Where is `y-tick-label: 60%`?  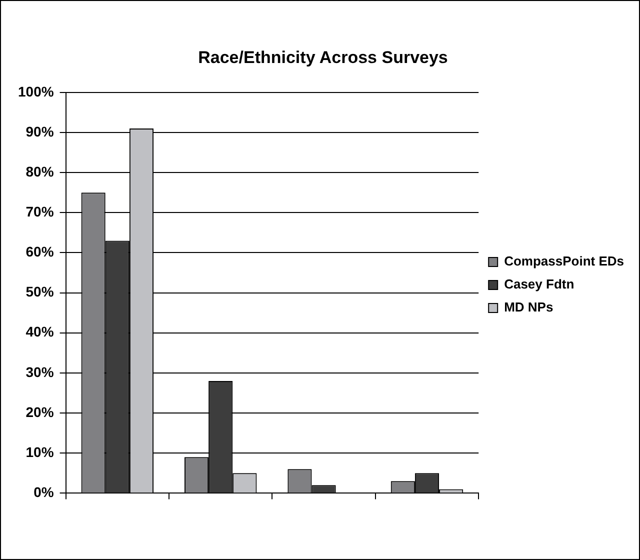 y-tick-label: 60% is located at coordinates (40, 252).